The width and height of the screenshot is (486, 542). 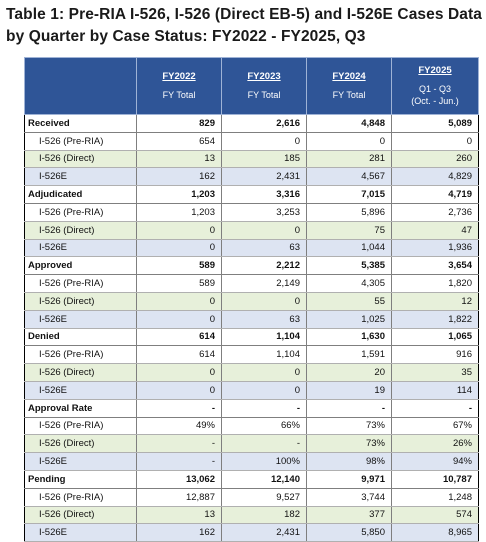 I want to click on cell-value: 47, so click(x=435, y=230).